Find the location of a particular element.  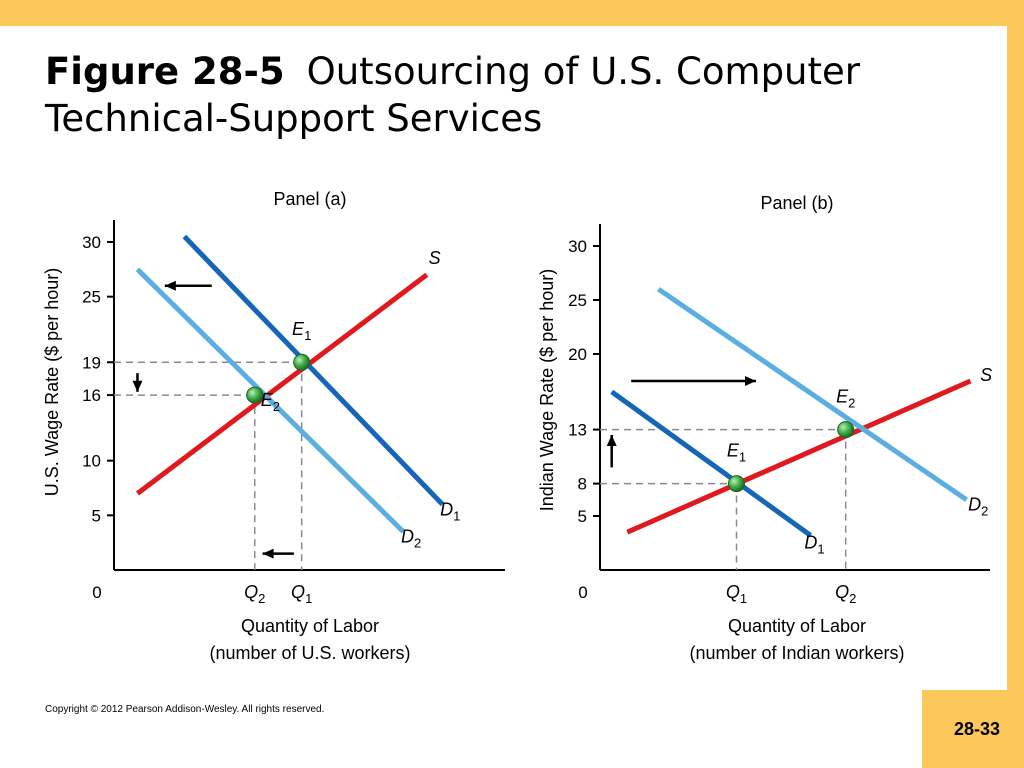

panel-b-y-tick-label: 5 is located at coordinates (582, 516).